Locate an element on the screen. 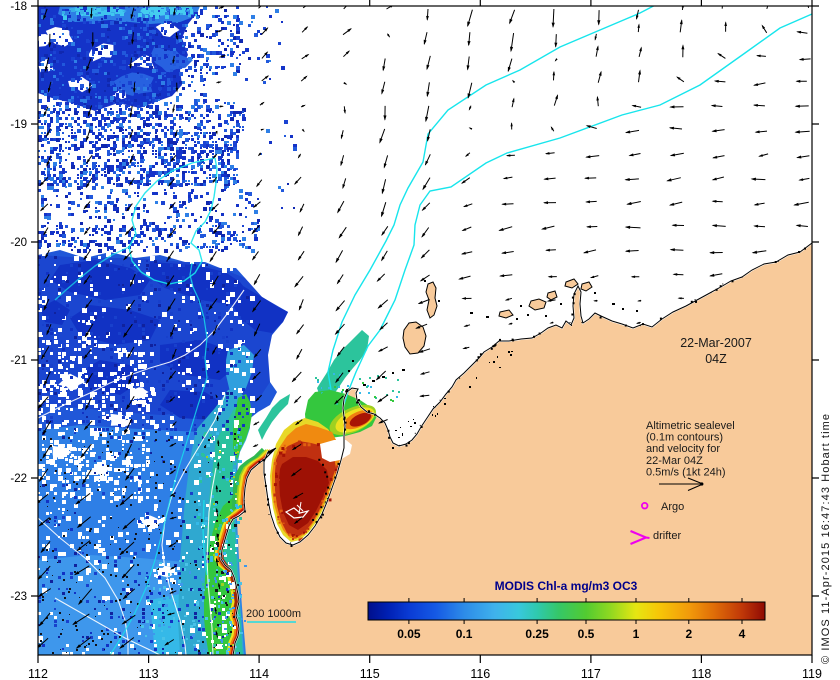  svg-text: 0.5m/s (1kt 24h) is located at coordinates (685, 472).